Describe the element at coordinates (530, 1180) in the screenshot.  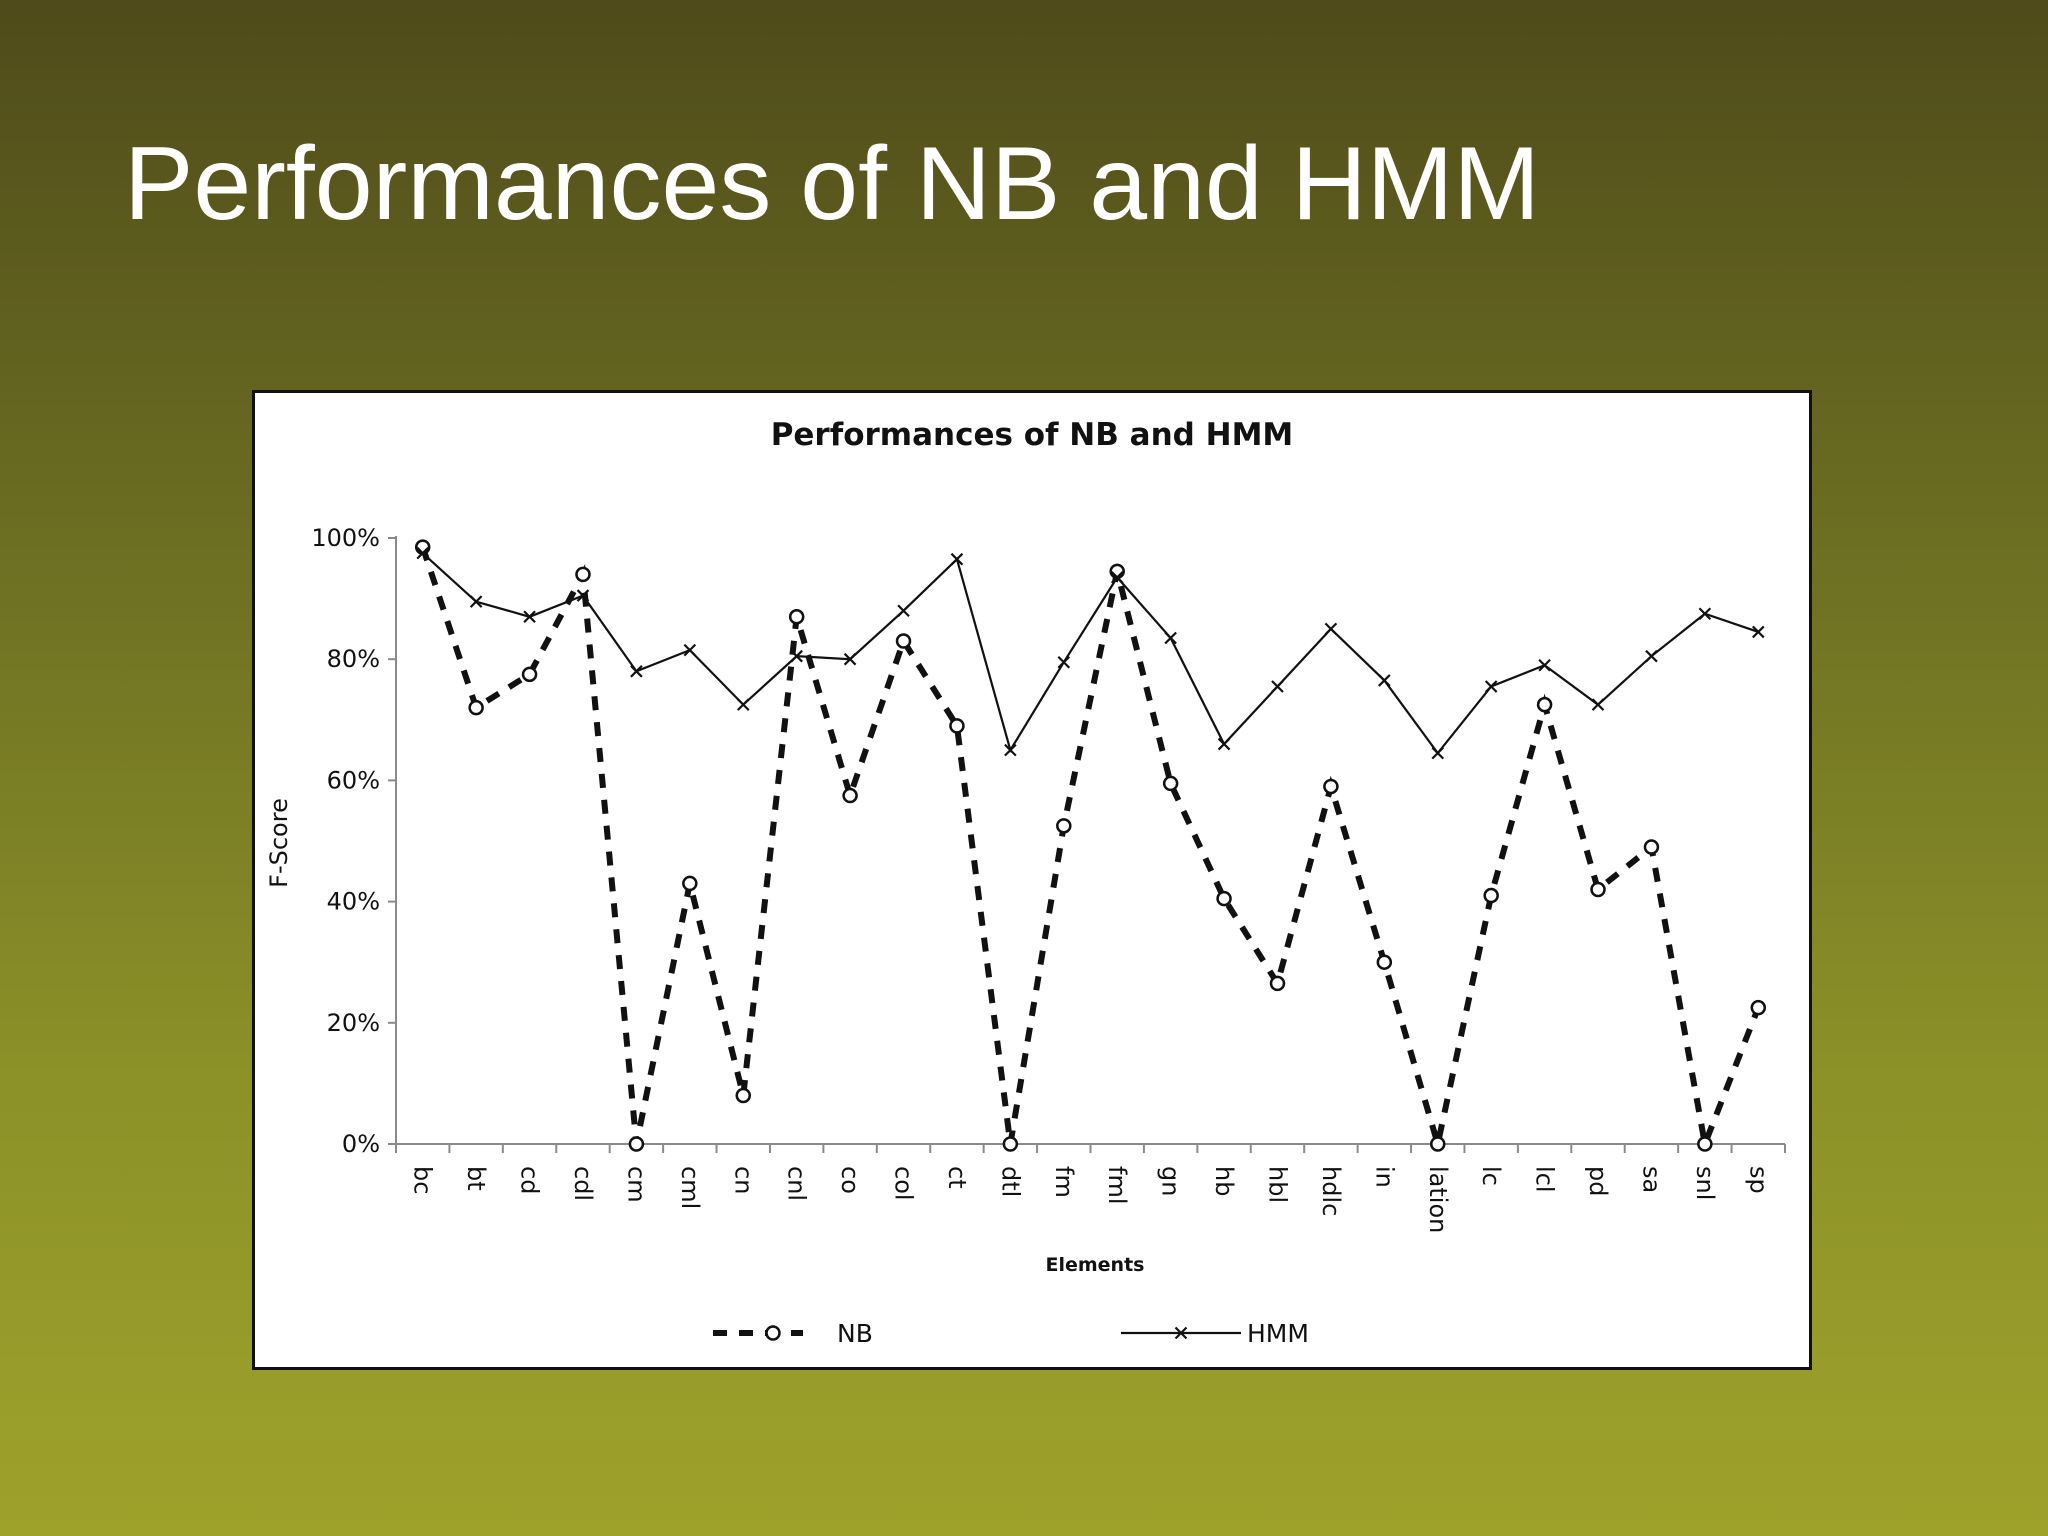
I see `x-tick-label: cd` at that location.